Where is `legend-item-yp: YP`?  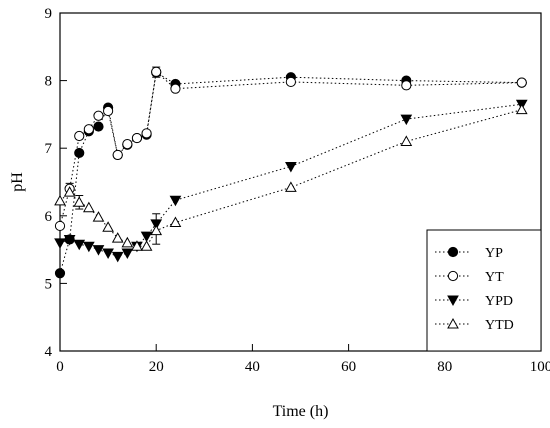 legend-item-yp: YP is located at coordinates (469, 253).